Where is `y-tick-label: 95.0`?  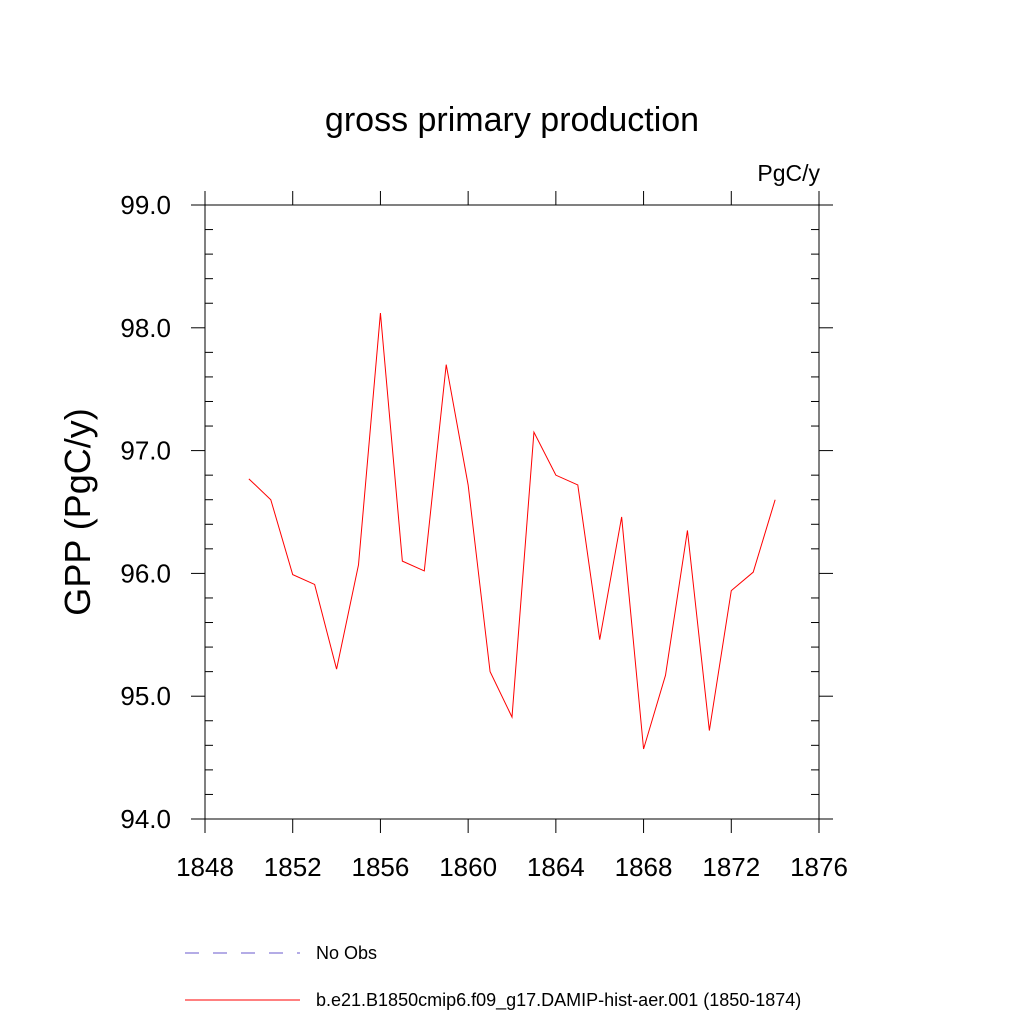
y-tick-label: 95.0 is located at coordinates (145, 696).